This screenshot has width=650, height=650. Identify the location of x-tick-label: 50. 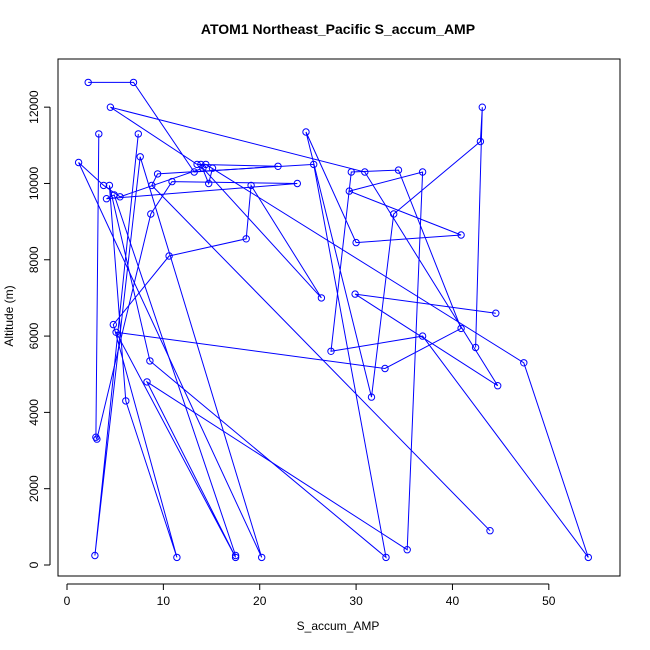
(549, 601).